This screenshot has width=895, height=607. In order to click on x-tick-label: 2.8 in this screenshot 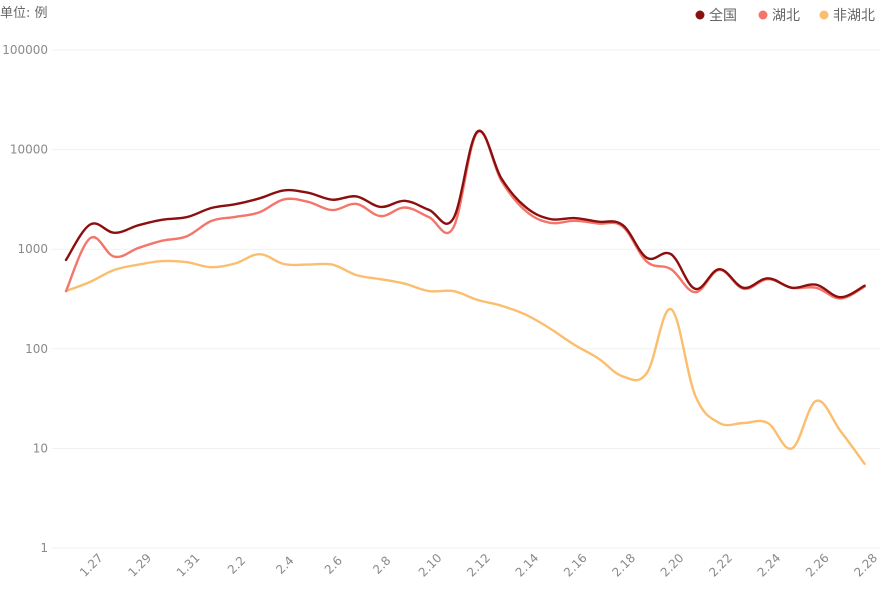, I will do `click(381, 564)`.